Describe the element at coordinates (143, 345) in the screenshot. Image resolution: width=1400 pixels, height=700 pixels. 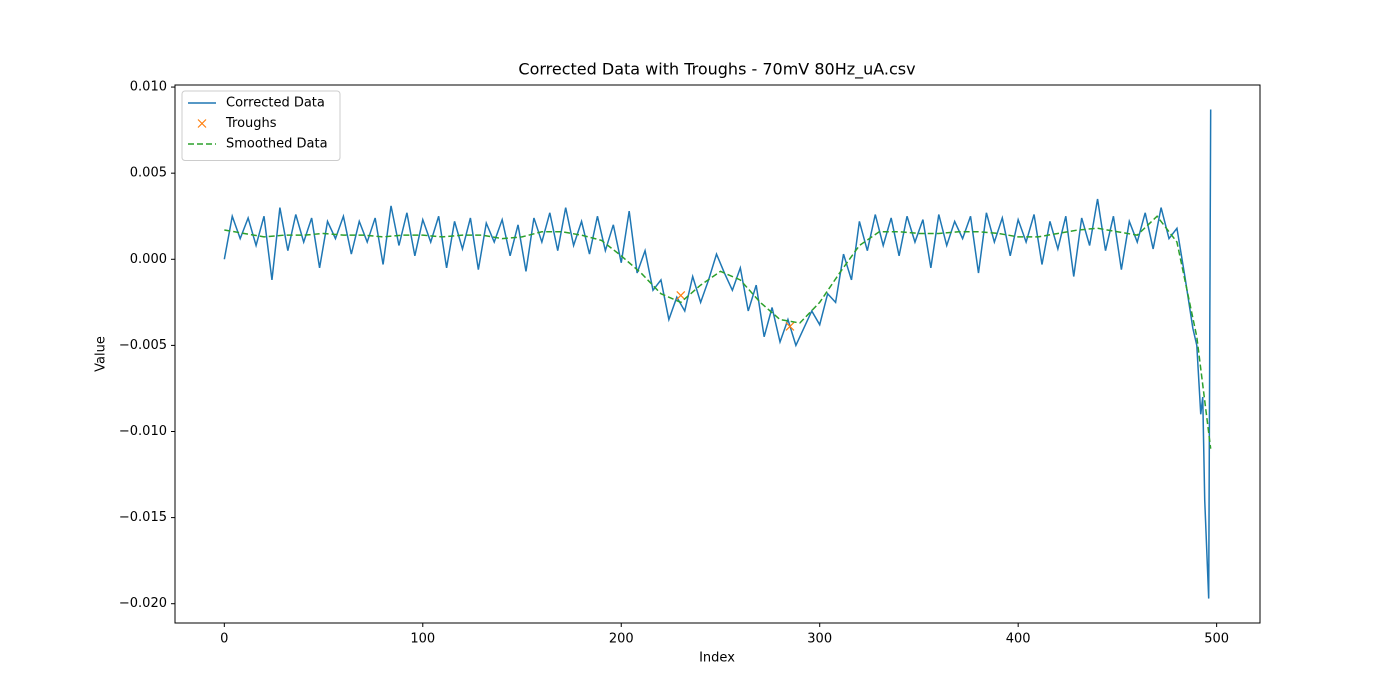
I see `y-tick-label: −0.005` at that location.